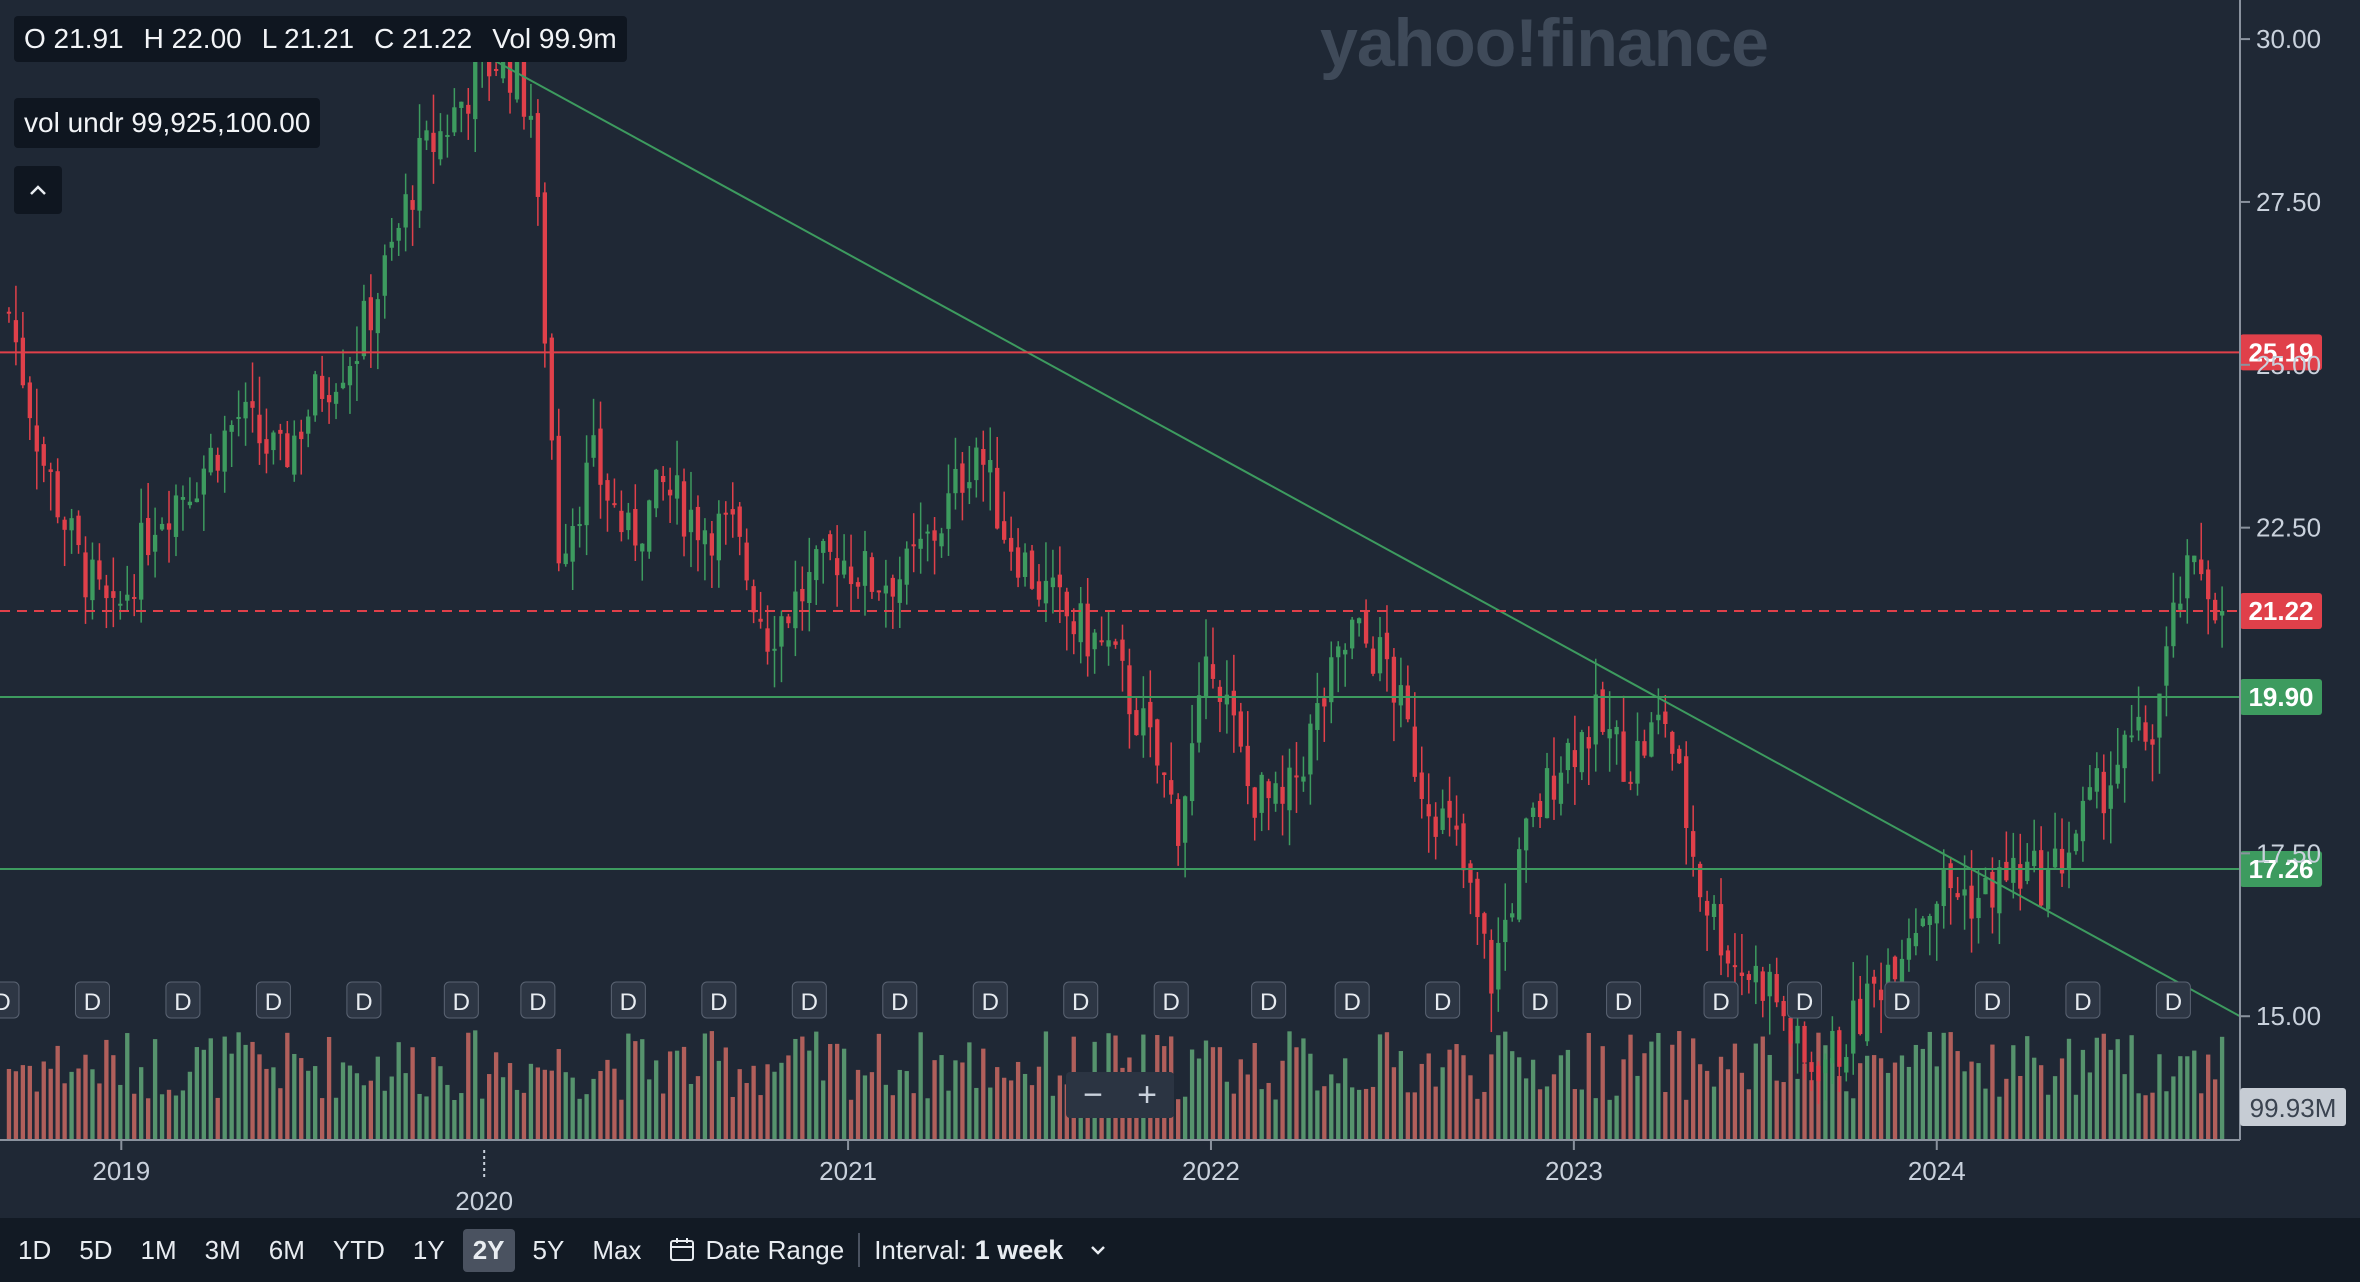  Describe the element at coordinates (617, 1249) in the screenshot. I see `range-max-button: Max` at that location.